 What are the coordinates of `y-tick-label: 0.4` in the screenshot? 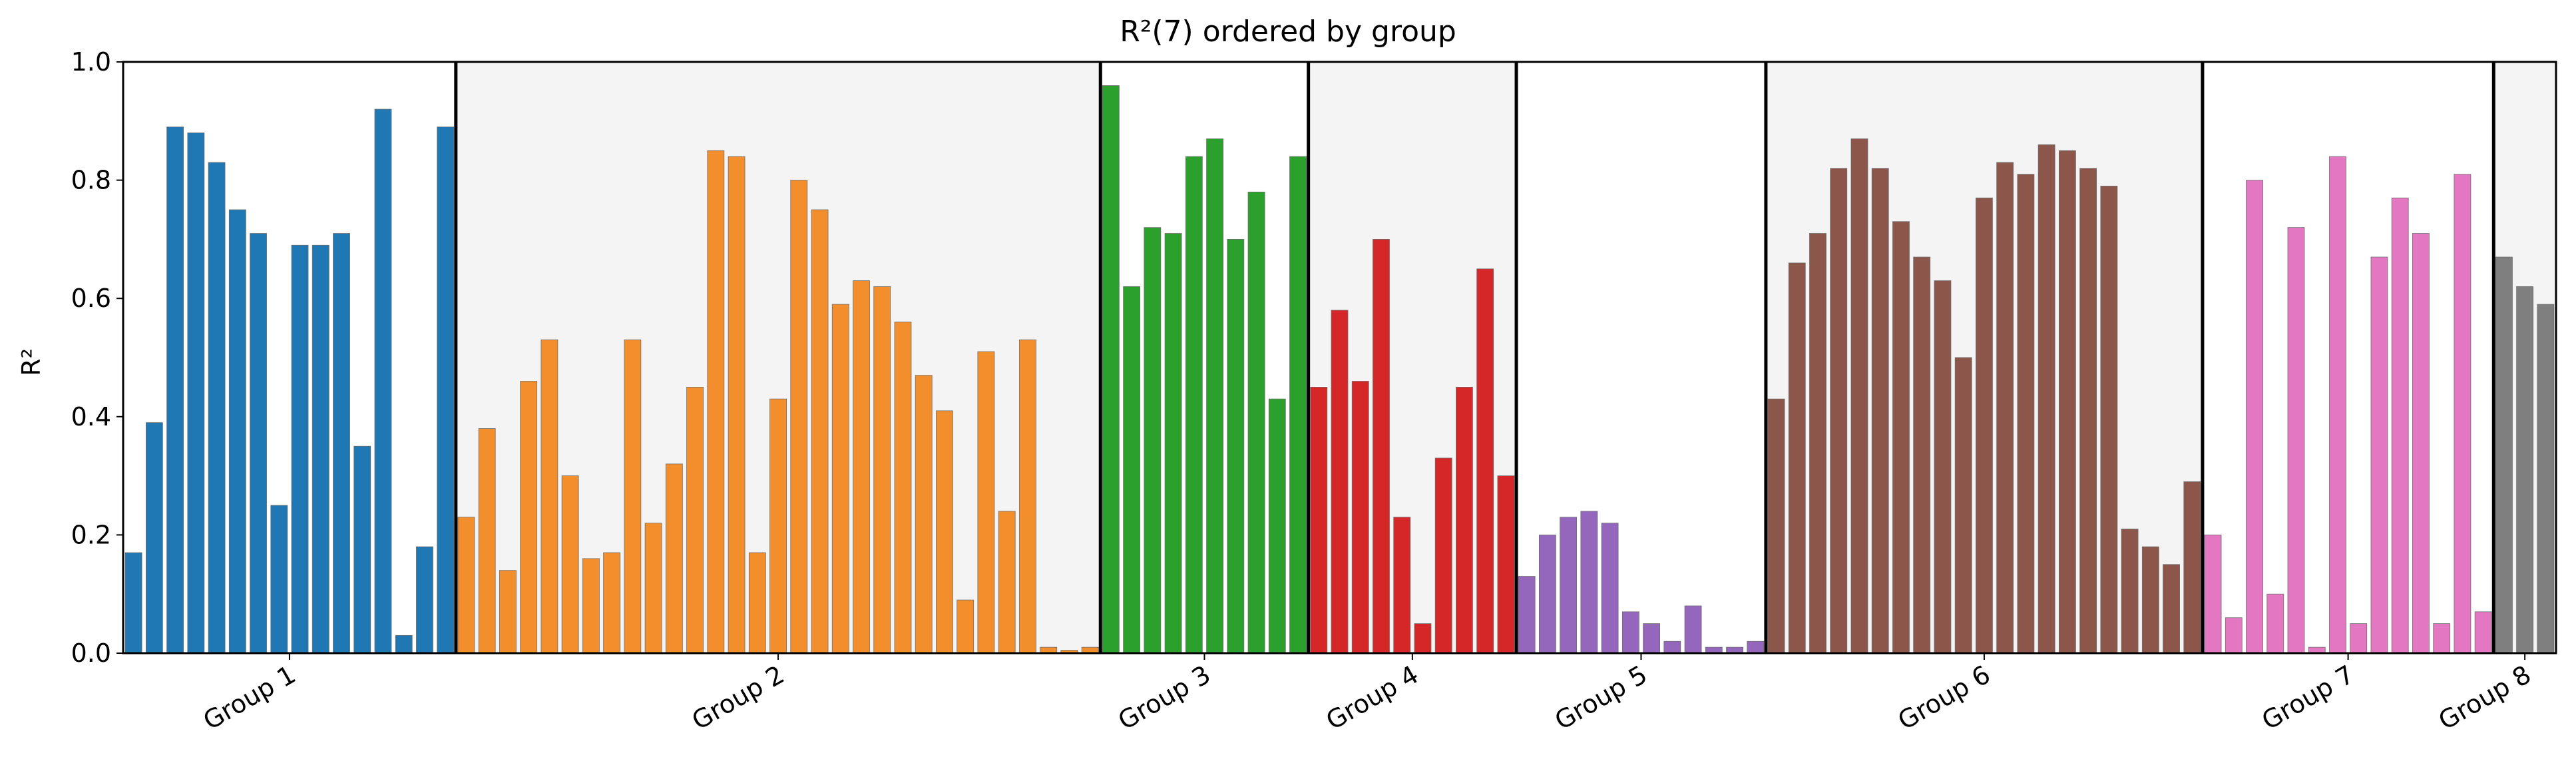 It's located at (91, 416).